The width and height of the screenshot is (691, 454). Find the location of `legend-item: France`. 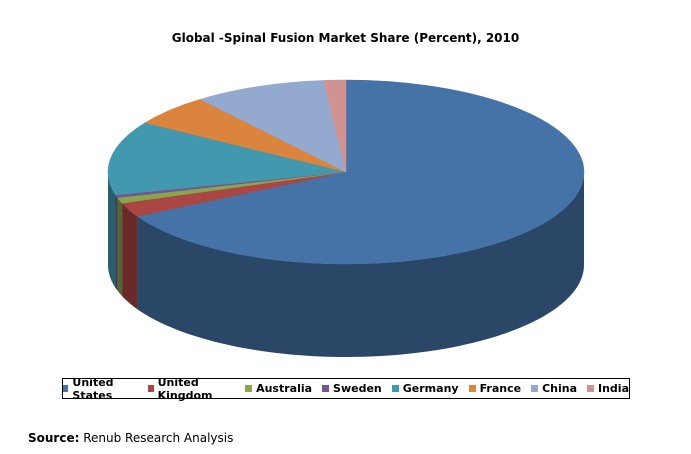

legend-item: France is located at coordinates (495, 388).